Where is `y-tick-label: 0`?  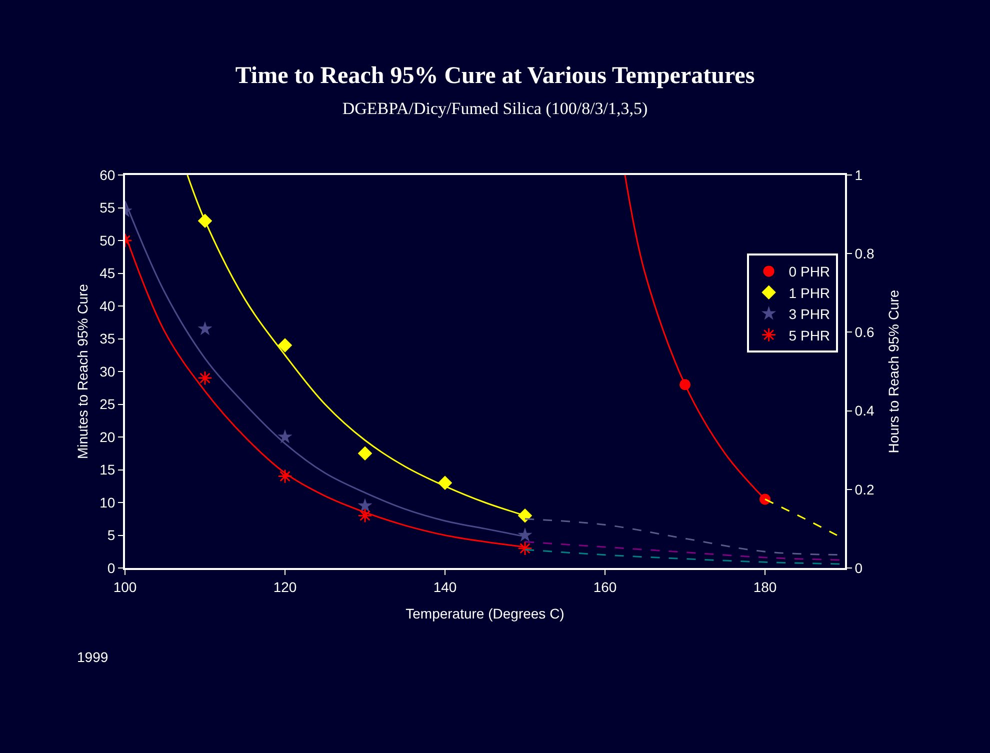
y-tick-label: 0 is located at coordinates (111, 568).